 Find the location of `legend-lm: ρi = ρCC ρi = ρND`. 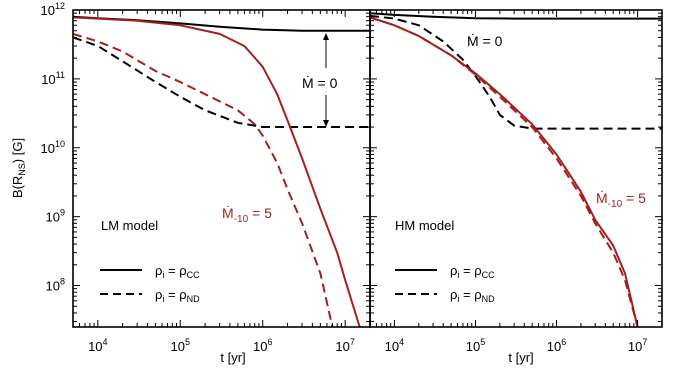

legend-lm: ρi = ρCC ρi = ρND is located at coordinates (150, 283).